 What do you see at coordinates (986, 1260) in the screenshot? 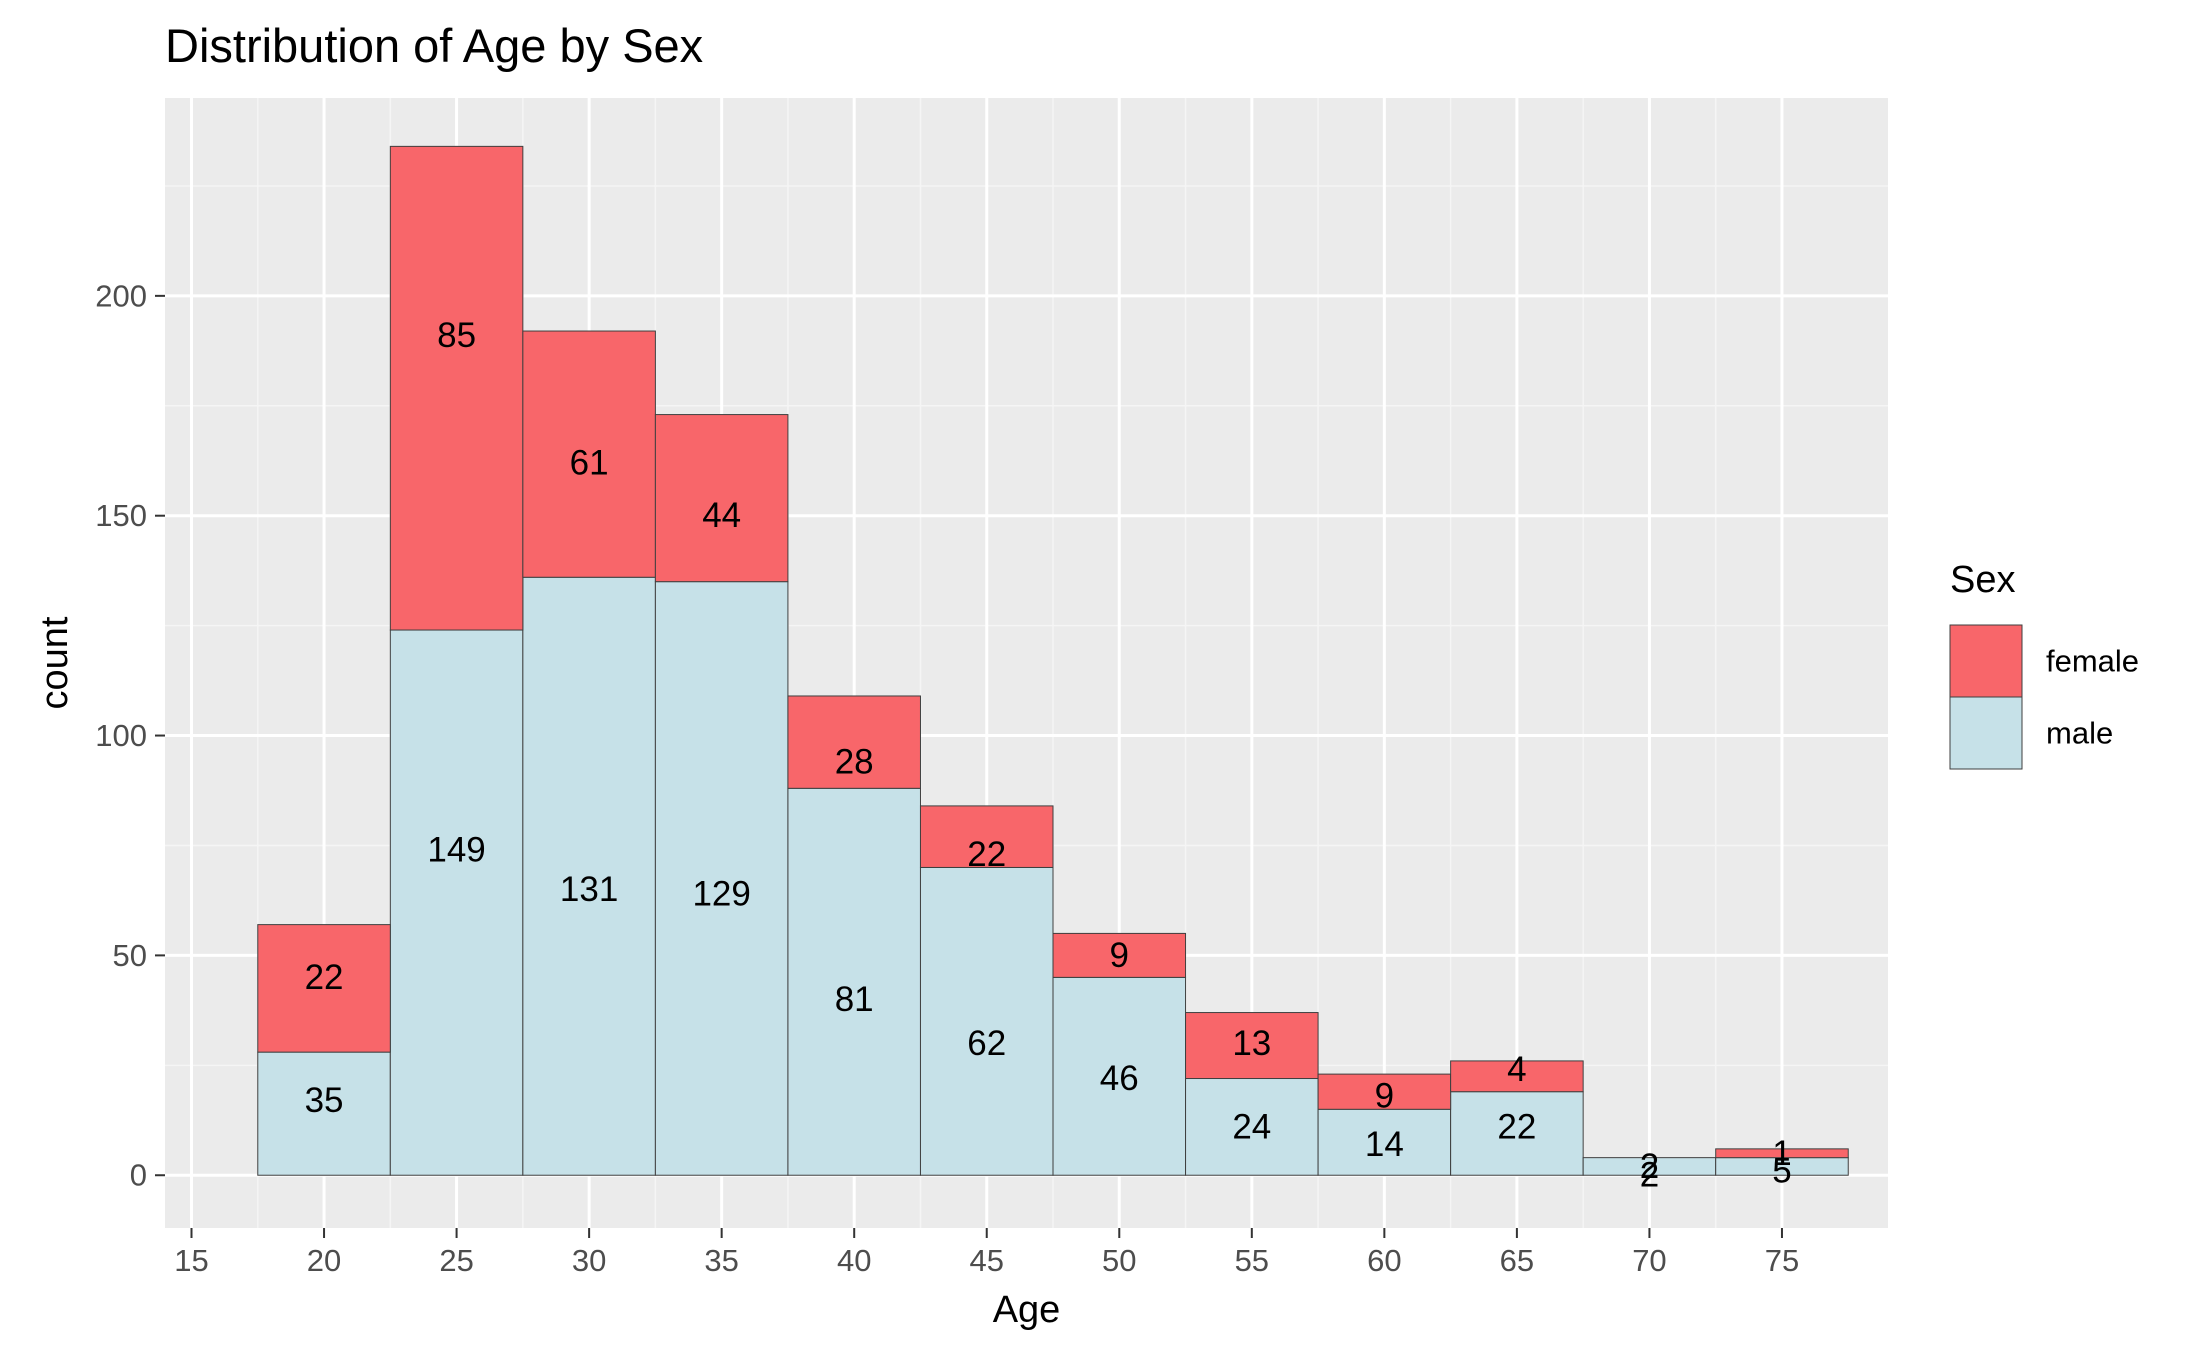
I see `x-tick-label: 45` at bounding box center [986, 1260].